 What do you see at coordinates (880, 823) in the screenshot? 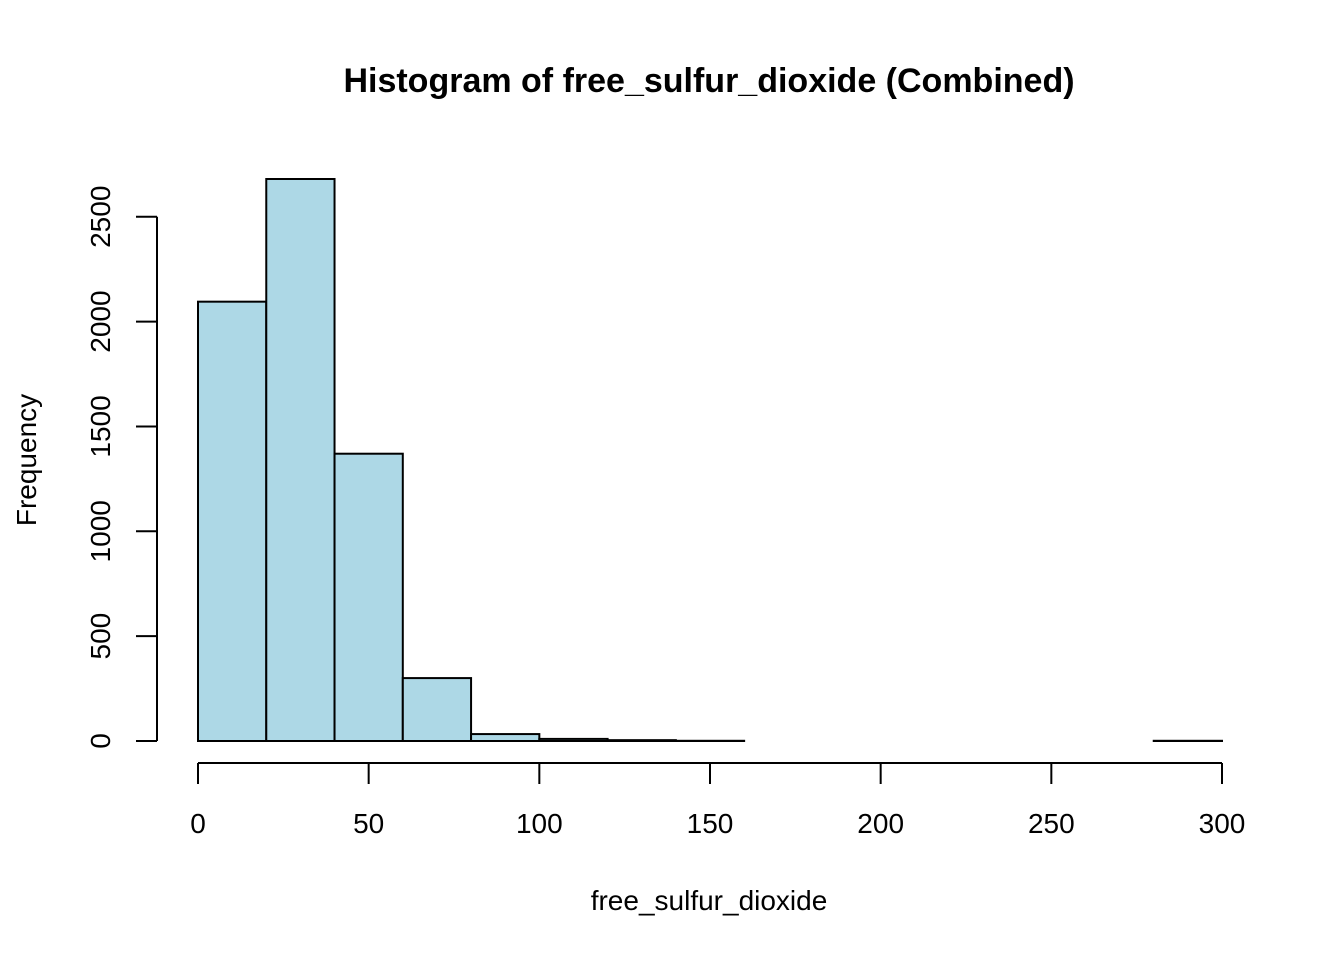
I see `x-tick-label: 200` at bounding box center [880, 823].